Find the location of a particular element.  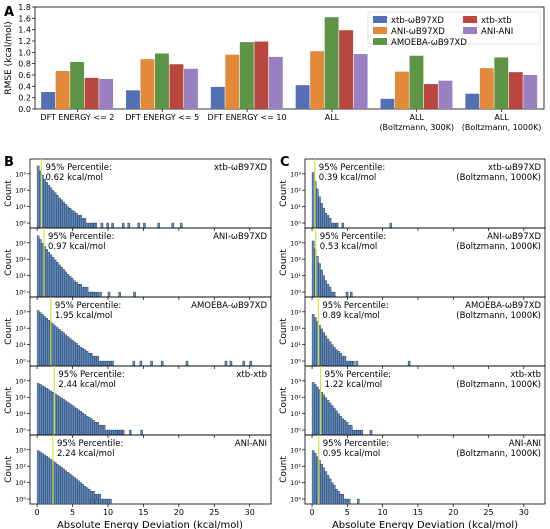

subplot-method-label: AMOEBA-ωB97XD is located at coordinates (229, 306).